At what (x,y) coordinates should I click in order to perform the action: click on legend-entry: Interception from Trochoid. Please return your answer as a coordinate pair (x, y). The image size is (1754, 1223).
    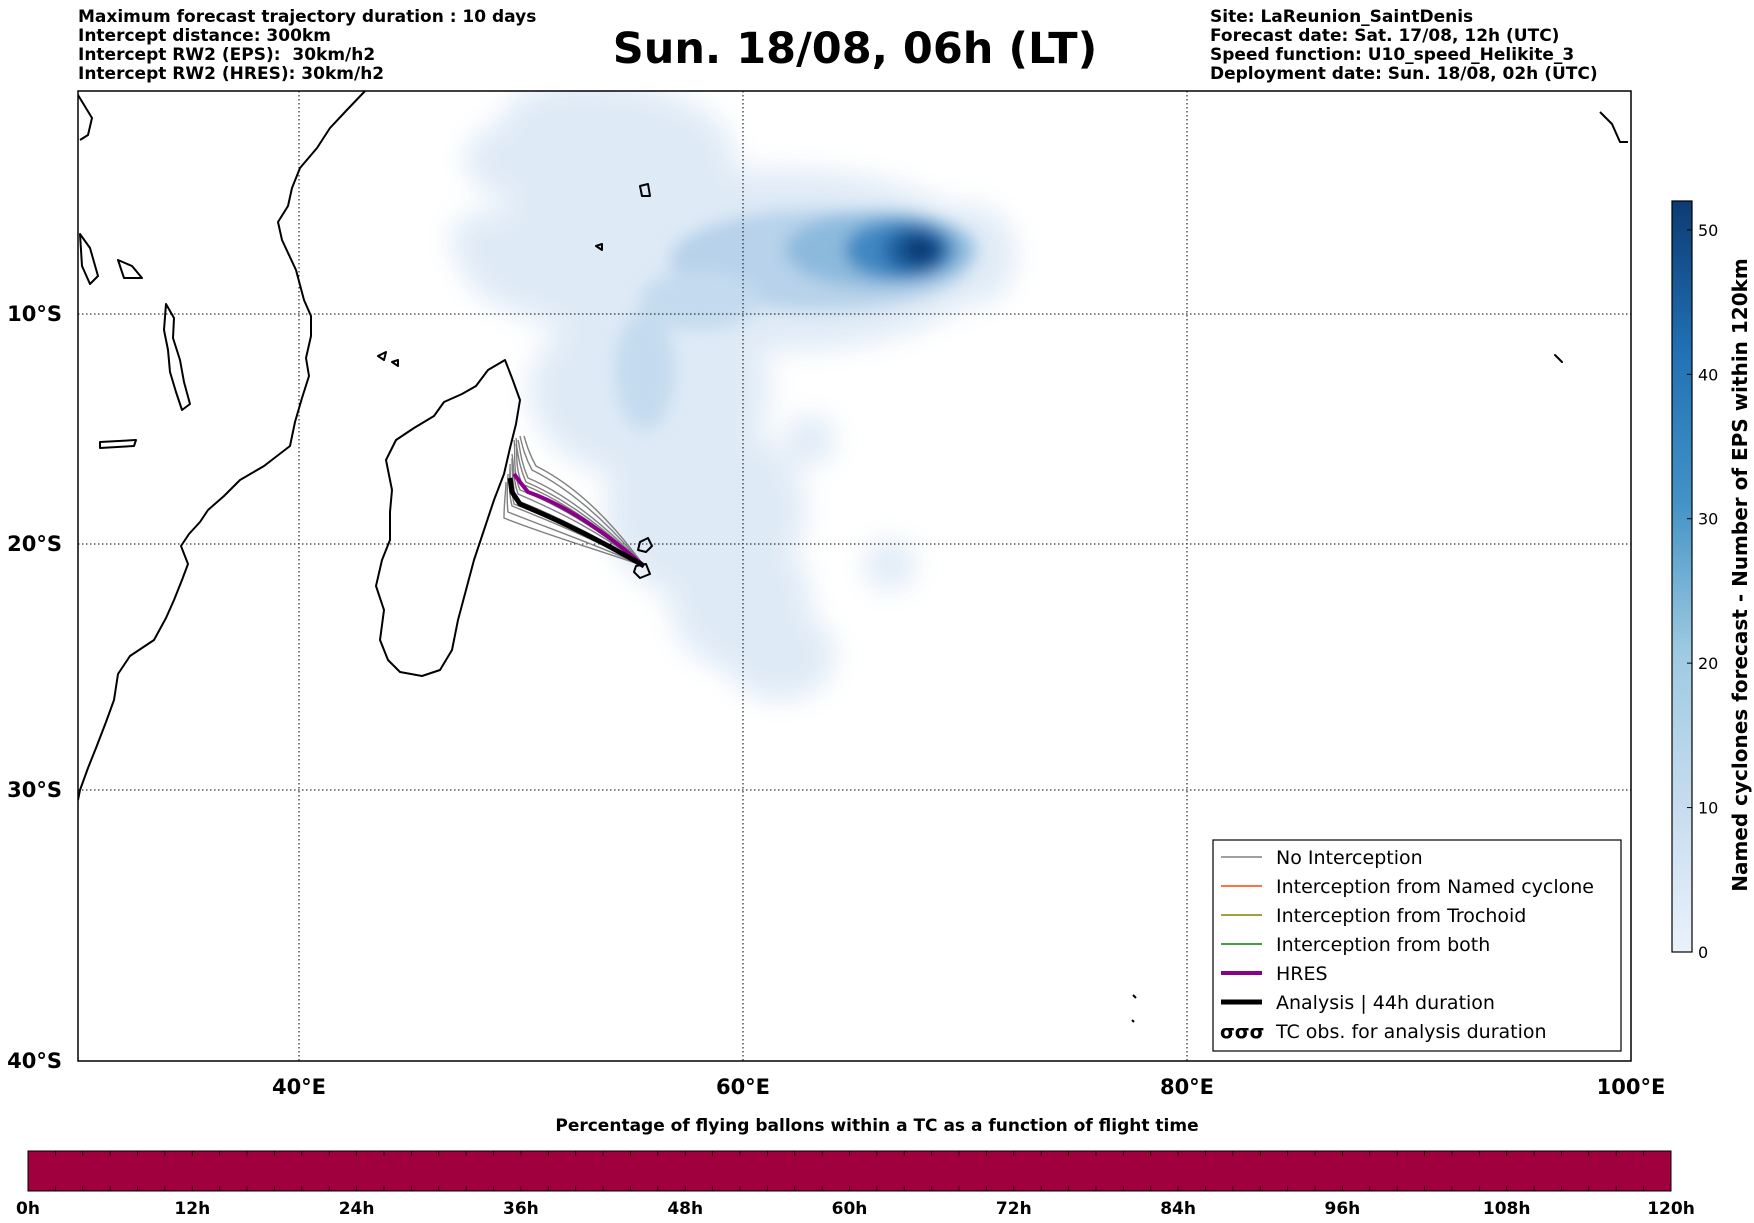
    Looking at the image, I should click on (1373, 916).